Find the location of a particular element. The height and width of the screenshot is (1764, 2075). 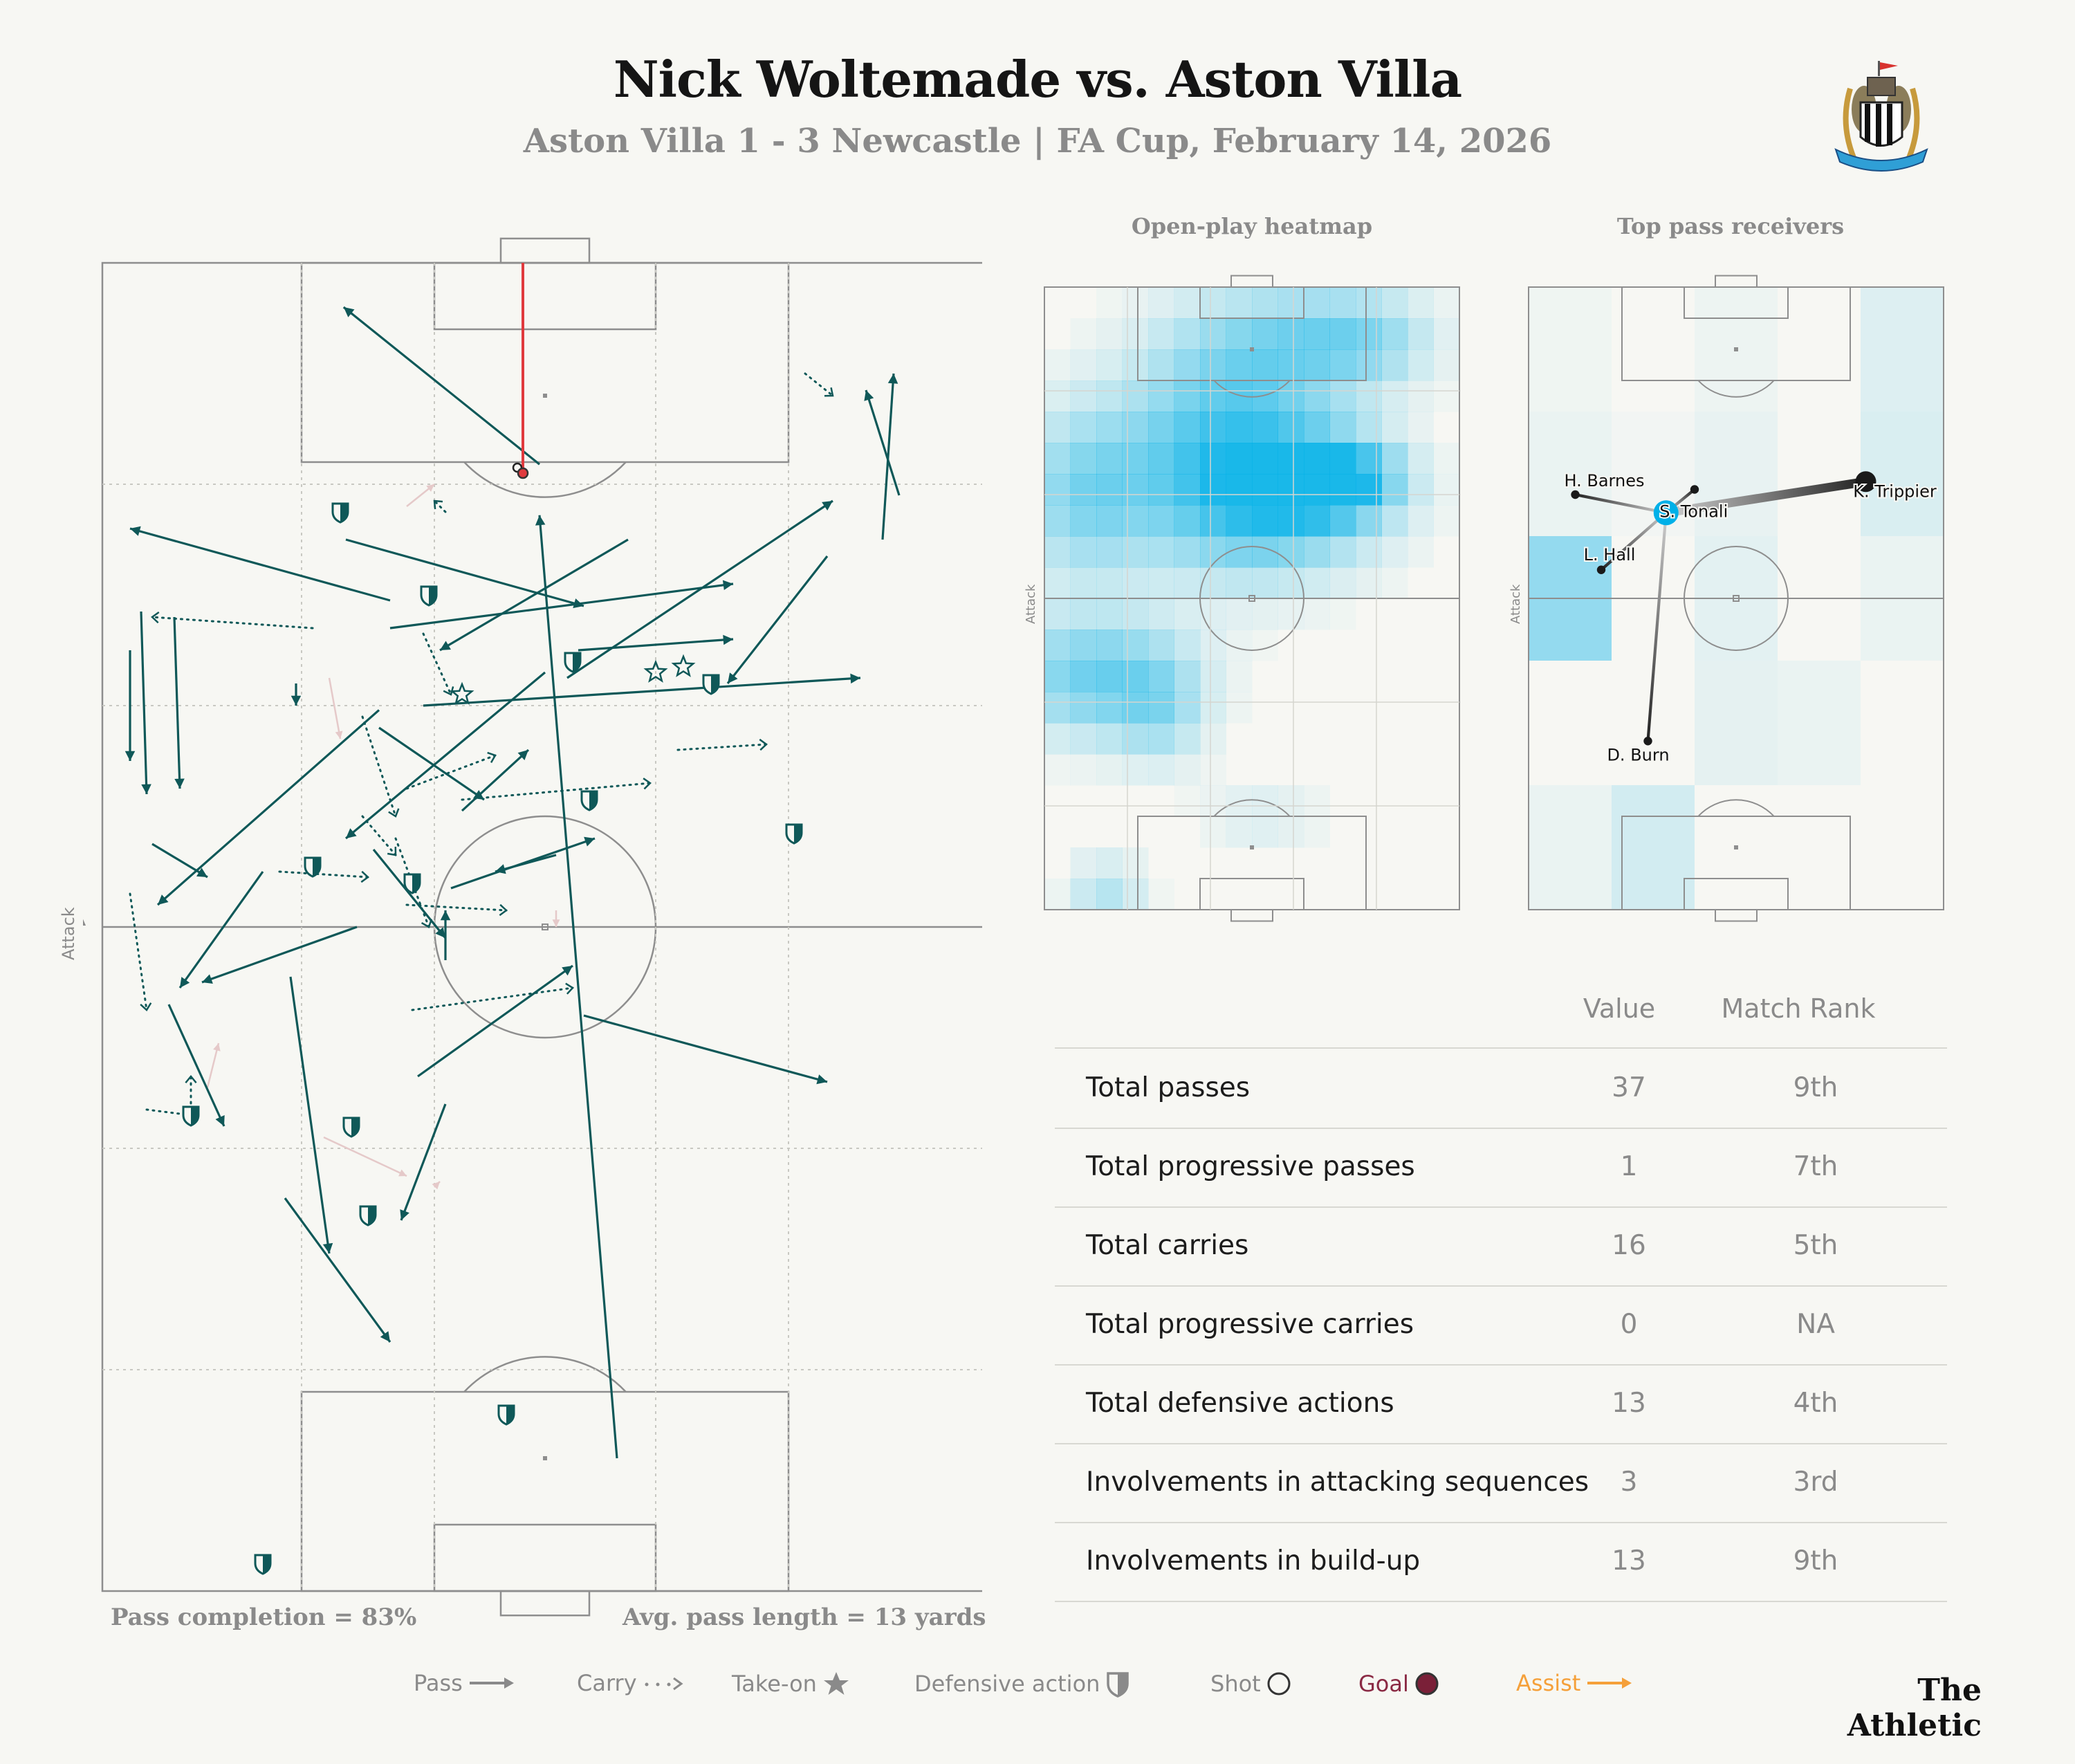

receiver-label: K. Trippier is located at coordinates (1895, 491).